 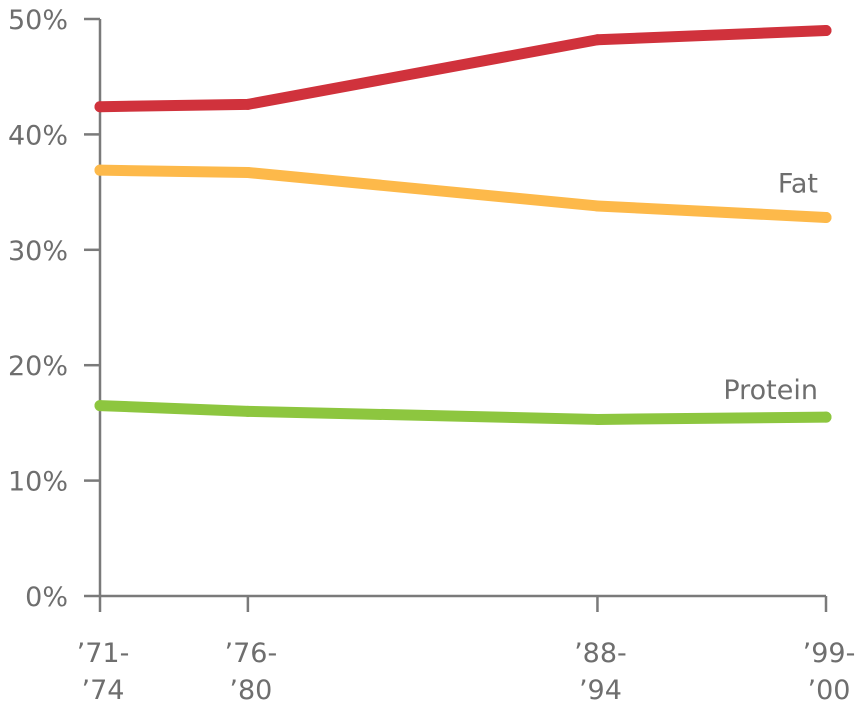 I want to click on x-tick-label: ’80, so click(x=250, y=688).